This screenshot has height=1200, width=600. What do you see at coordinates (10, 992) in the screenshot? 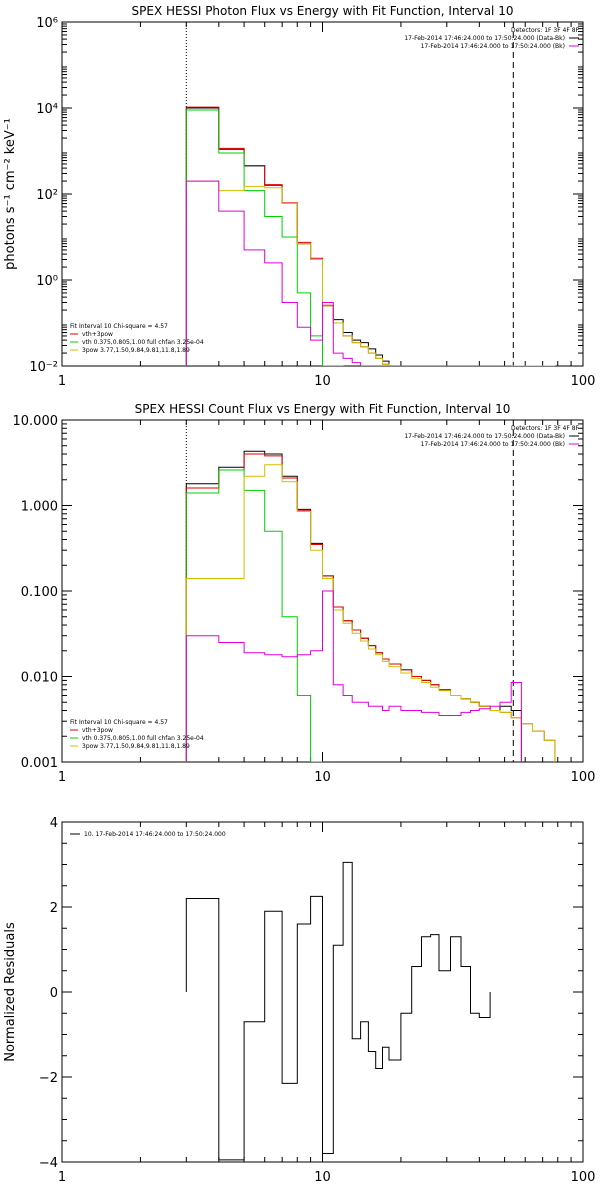
I see `y-axis-label: Normalized Residuals` at bounding box center [10, 992].